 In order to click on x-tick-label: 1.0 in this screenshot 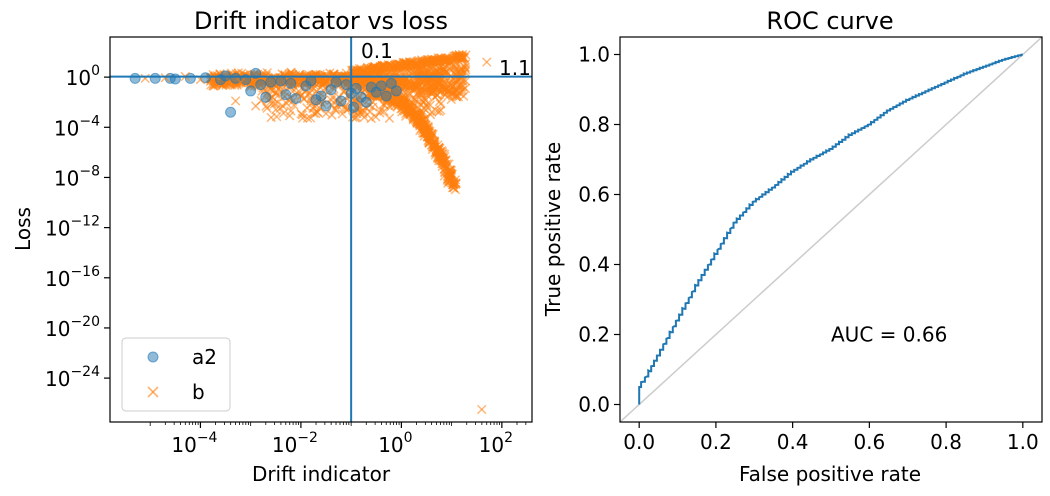, I will do `click(1023, 442)`.